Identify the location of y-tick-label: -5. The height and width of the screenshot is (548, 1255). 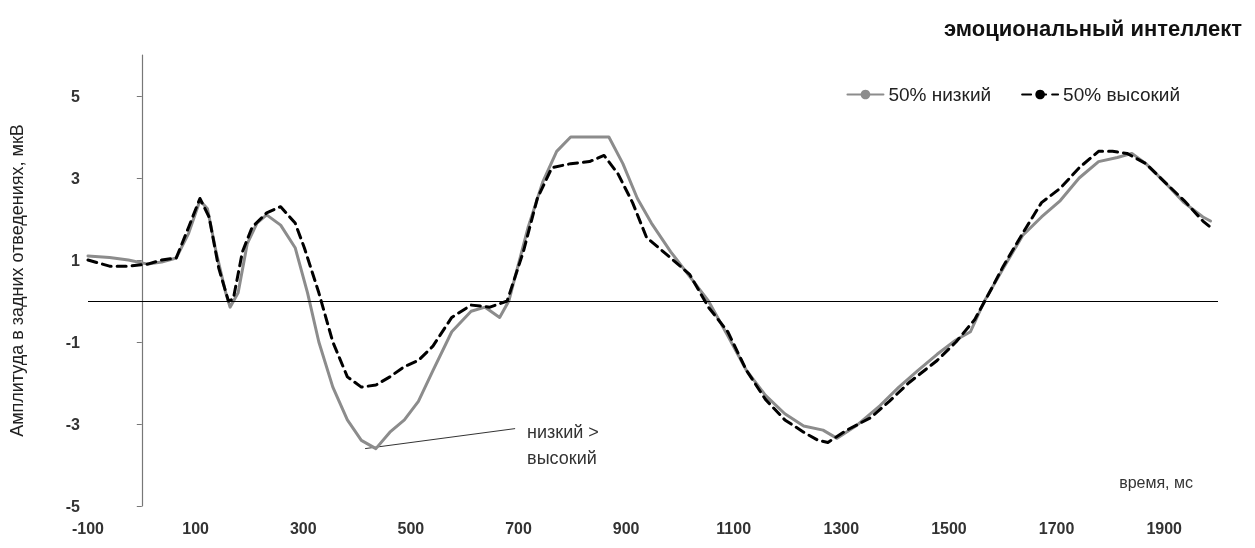
(73, 506).